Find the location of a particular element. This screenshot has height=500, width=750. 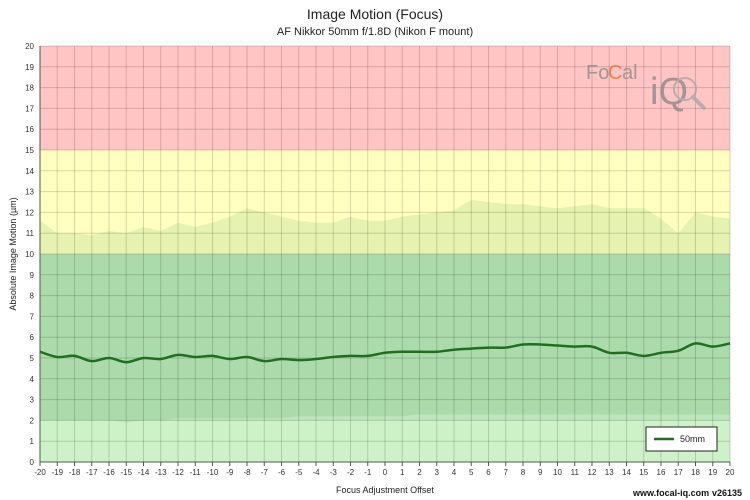

series-line-50mm is located at coordinates (385, 353).